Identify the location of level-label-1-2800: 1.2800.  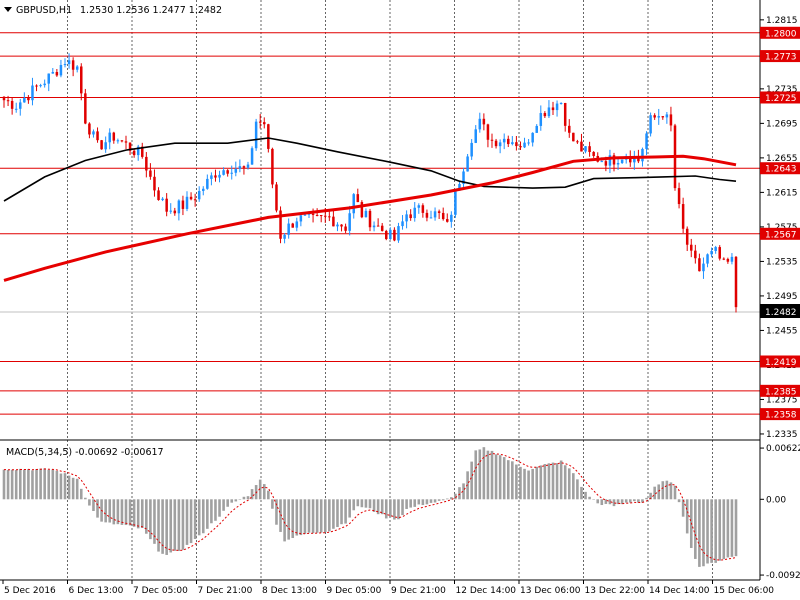
(781, 34).